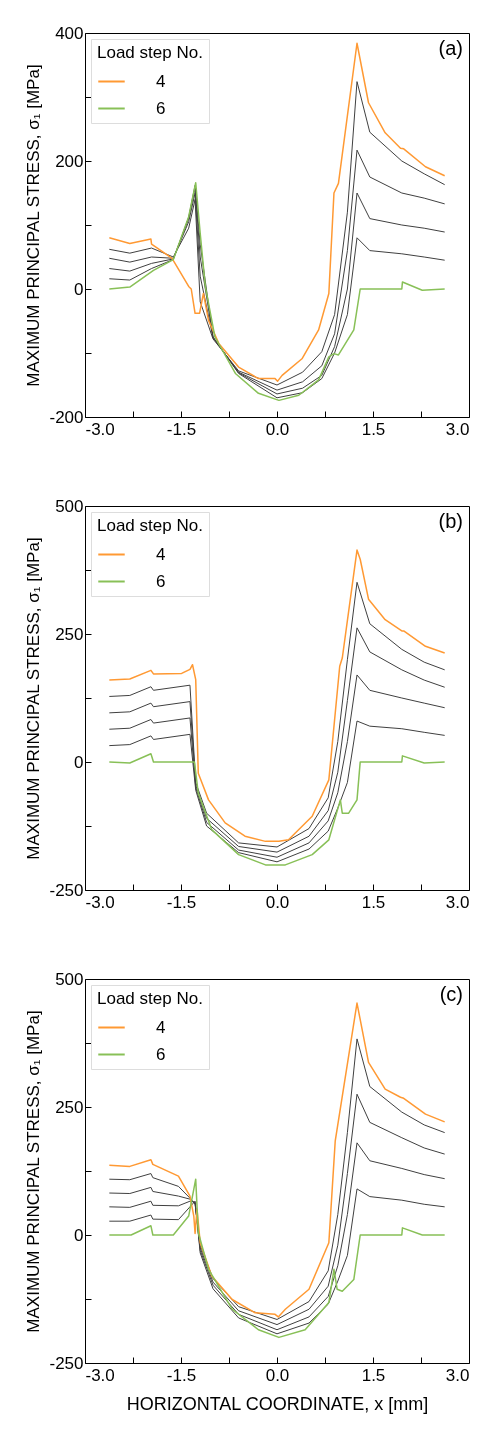 Image resolution: width=492 pixels, height=1432 pixels. Describe the element at coordinates (450, 48) in the screenshot. I see `annotation: (a)` at that location.